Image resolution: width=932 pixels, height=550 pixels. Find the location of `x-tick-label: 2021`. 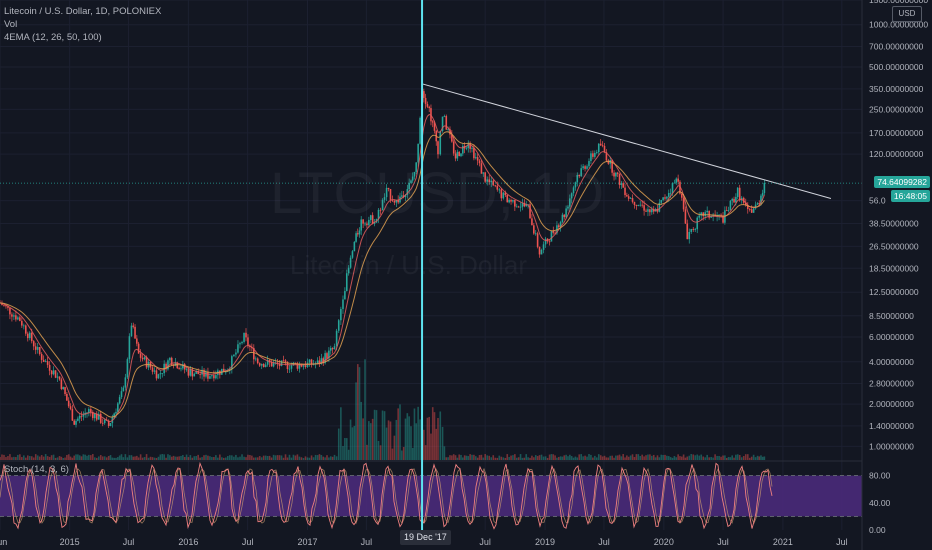

x-tick-label: 2021 is located at coordinates (783, 542).